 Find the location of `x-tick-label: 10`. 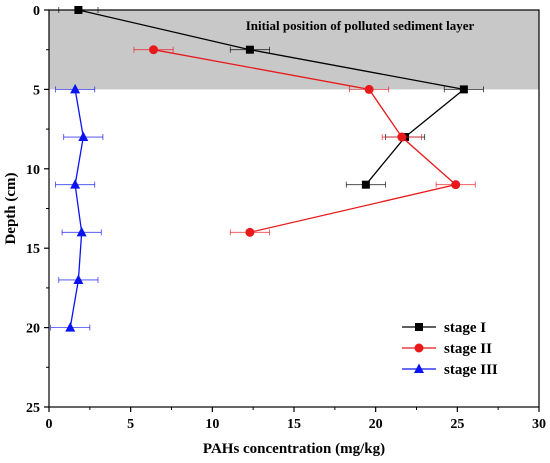

x-tick-label: 10 is located at coordinates (212, 424).